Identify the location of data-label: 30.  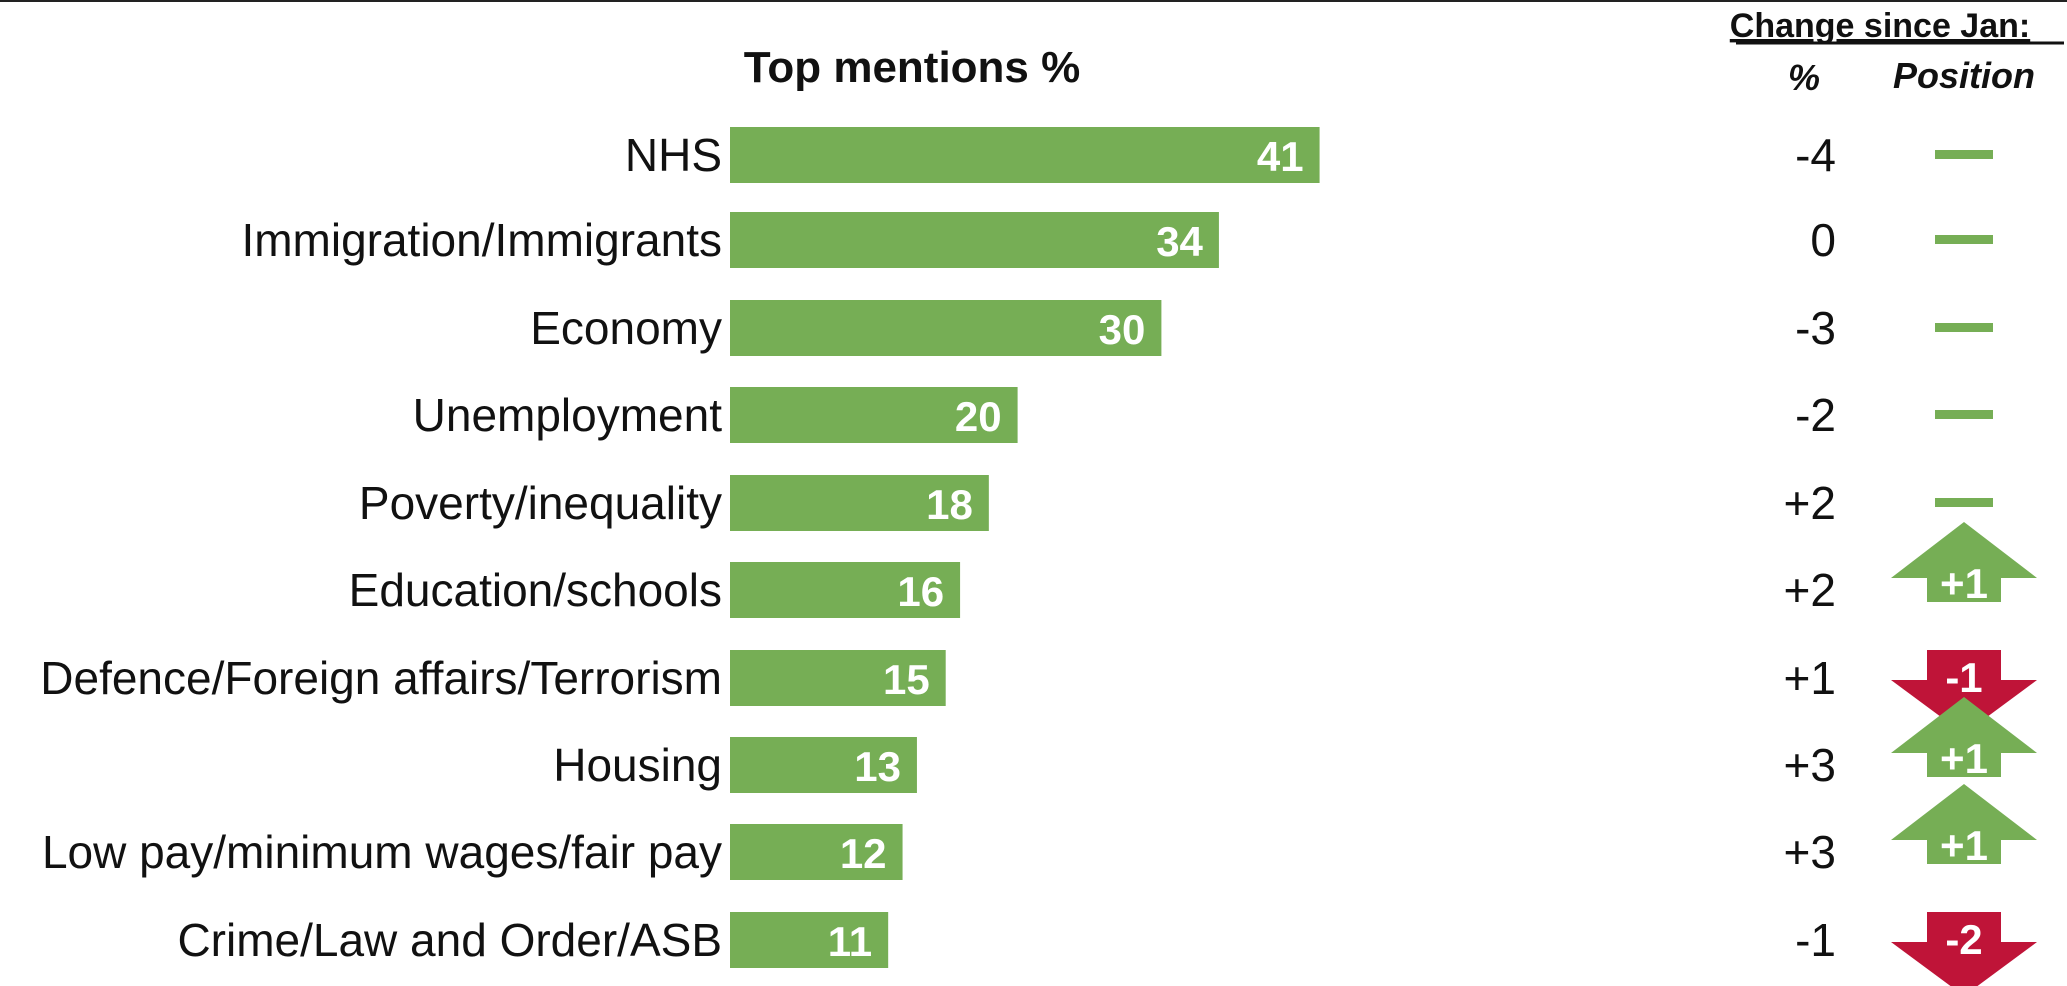
(1122, 329).